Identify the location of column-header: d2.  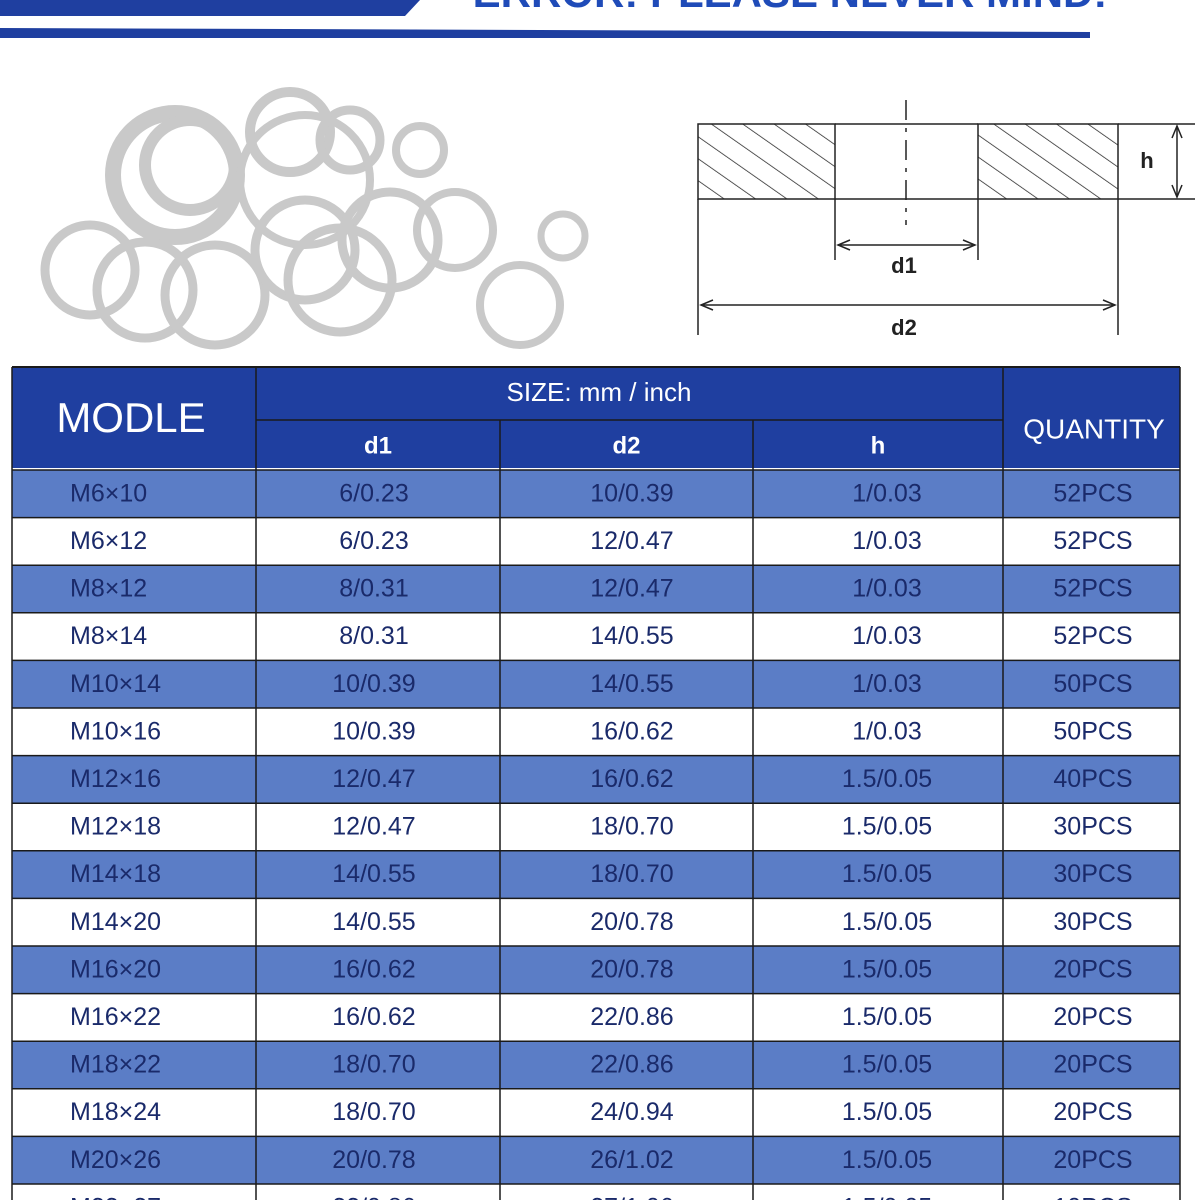
(626, 445).